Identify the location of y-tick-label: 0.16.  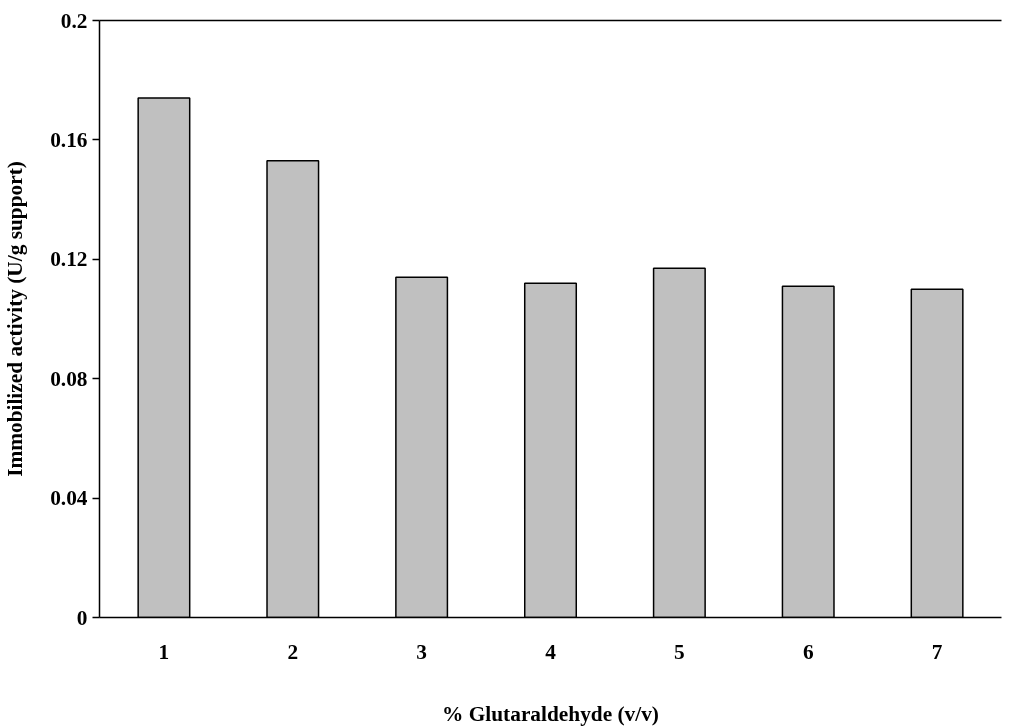
(69, 139).